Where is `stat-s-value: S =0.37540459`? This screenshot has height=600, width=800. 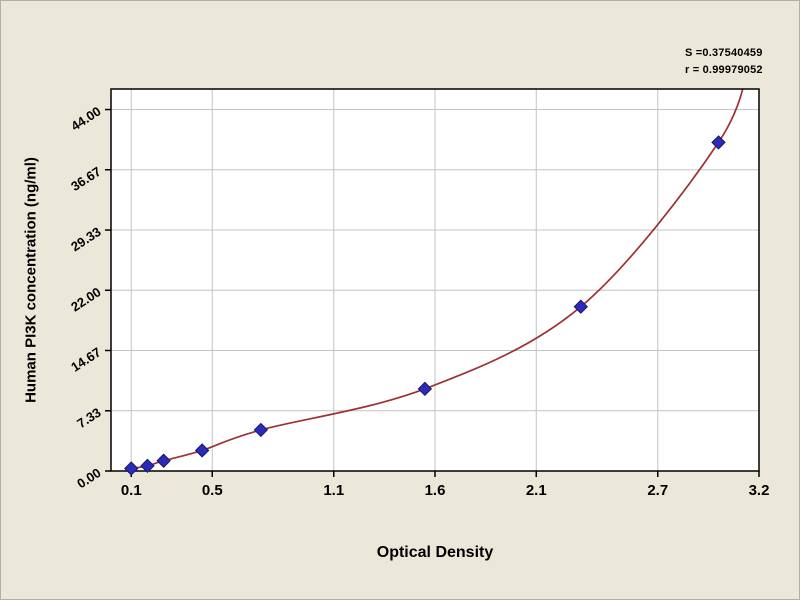 stat-s-value: S =0.37540459 is located at coordinates (724, 53).